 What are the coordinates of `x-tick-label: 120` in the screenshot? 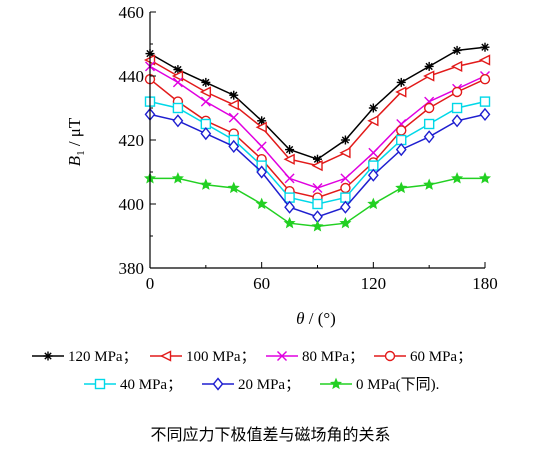 It's located at (374, 283).